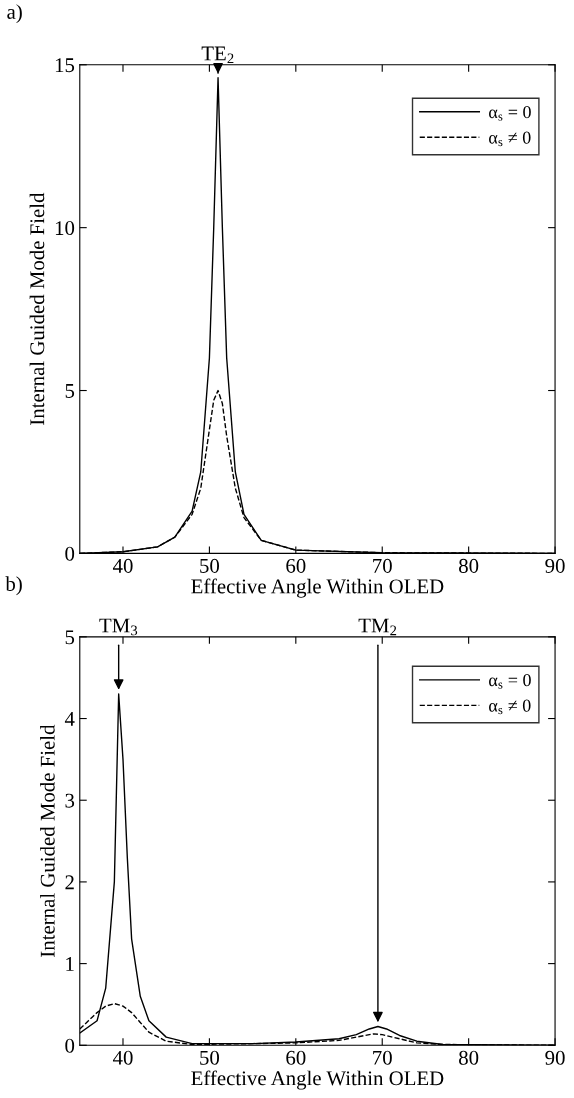 The height and width of the screenshot is (1098, 574). What do you see at coordinates (69, 882) in the screenshot?
I see `y-tick-label: 2` at bounding box center [69, 882].